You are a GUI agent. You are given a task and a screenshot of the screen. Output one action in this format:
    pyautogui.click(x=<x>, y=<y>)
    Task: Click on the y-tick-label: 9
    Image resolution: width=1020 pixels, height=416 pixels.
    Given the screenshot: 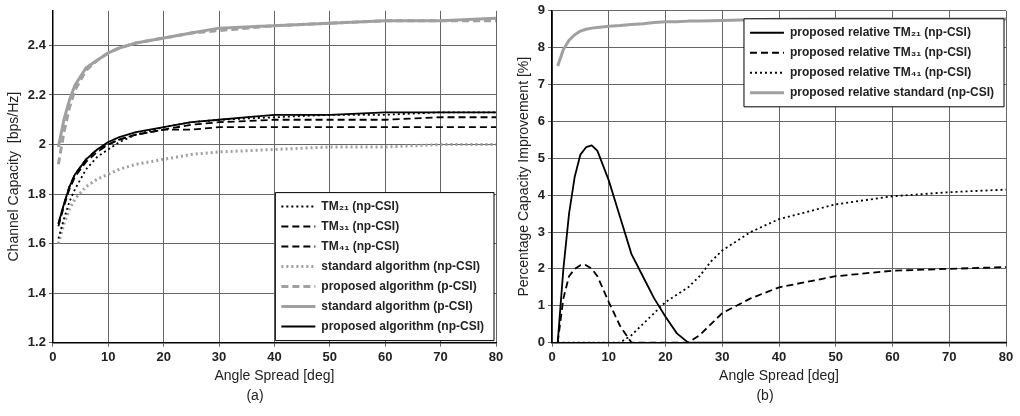 What is the action you would take?
    pyautogui.click(x=541, y=10)
    